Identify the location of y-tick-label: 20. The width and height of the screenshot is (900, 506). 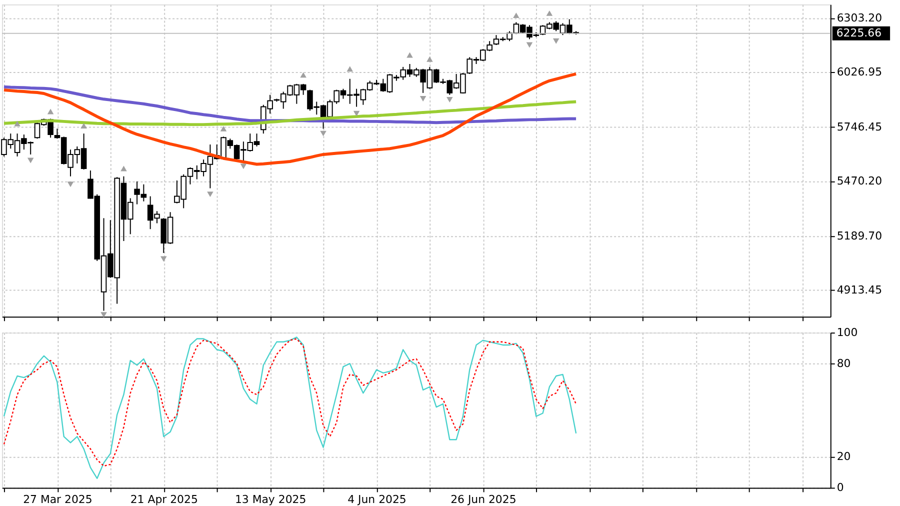
(843, 457).